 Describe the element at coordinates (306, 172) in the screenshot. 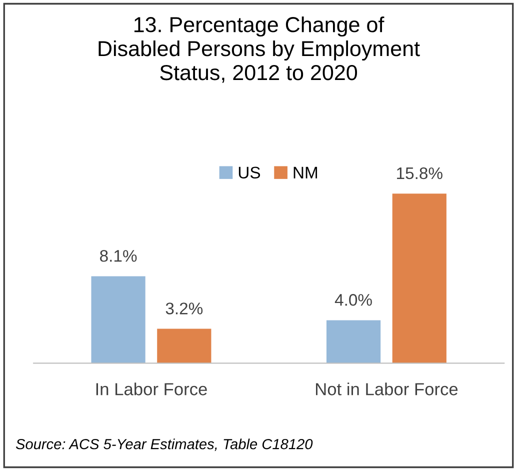

I see `legend-label: NM` at that location.